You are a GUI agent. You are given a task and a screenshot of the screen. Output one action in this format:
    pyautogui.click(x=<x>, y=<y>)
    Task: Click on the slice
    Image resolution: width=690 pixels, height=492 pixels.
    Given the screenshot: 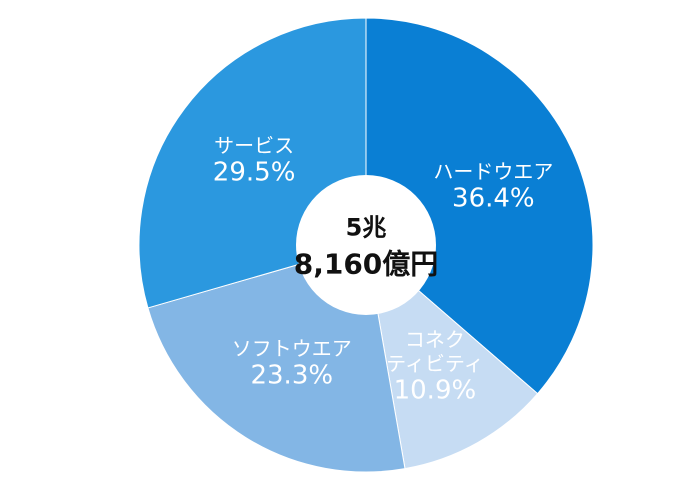 What is the action you would take?
    pyautogui.click(x=452, y=356)
    